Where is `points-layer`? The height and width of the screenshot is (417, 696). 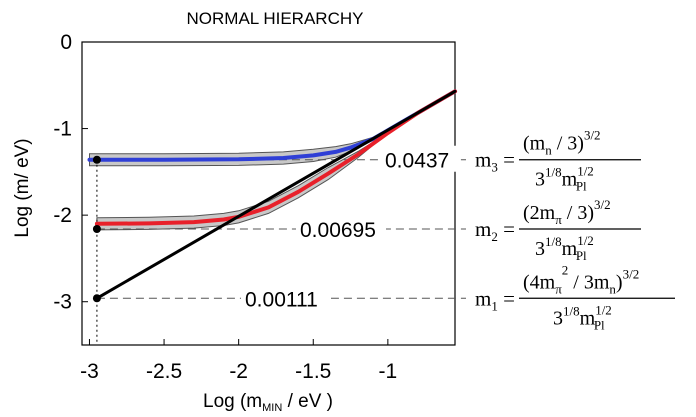
points-layer is located at coordinates (96, 229).